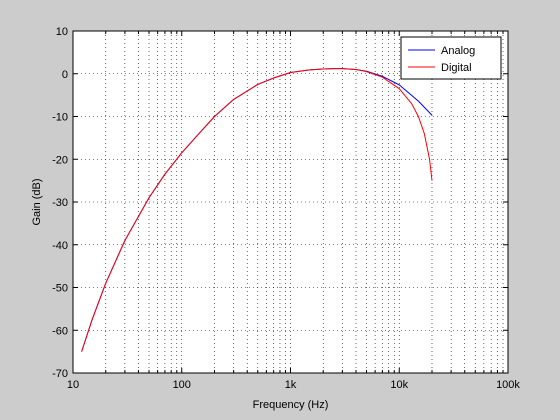 The height and width of the screenshot is (420, 560). I want to click on x-tick-label: 10k, so click(399, 385).